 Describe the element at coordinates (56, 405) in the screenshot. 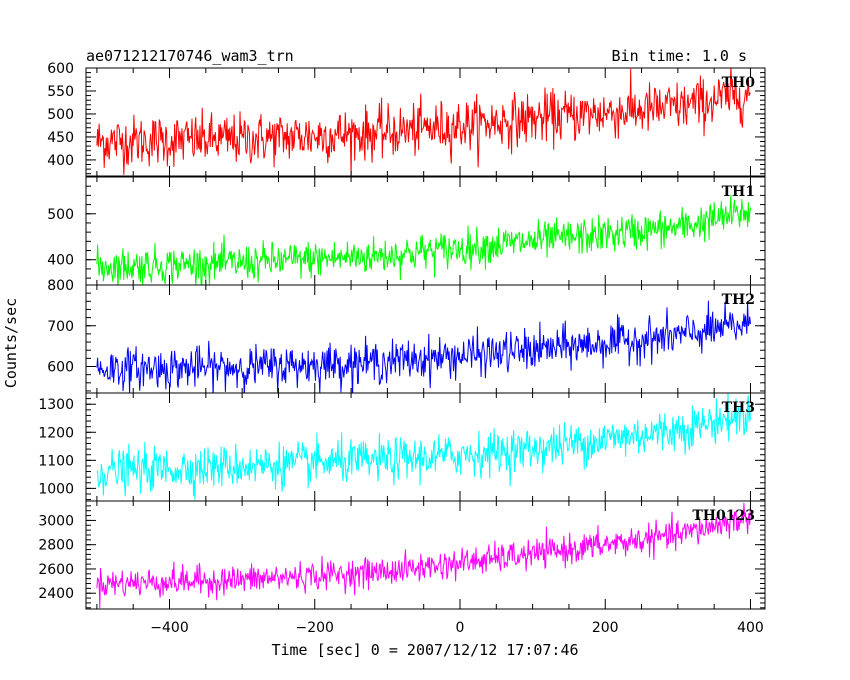

I see `y-tick-label: 1300` at that location.